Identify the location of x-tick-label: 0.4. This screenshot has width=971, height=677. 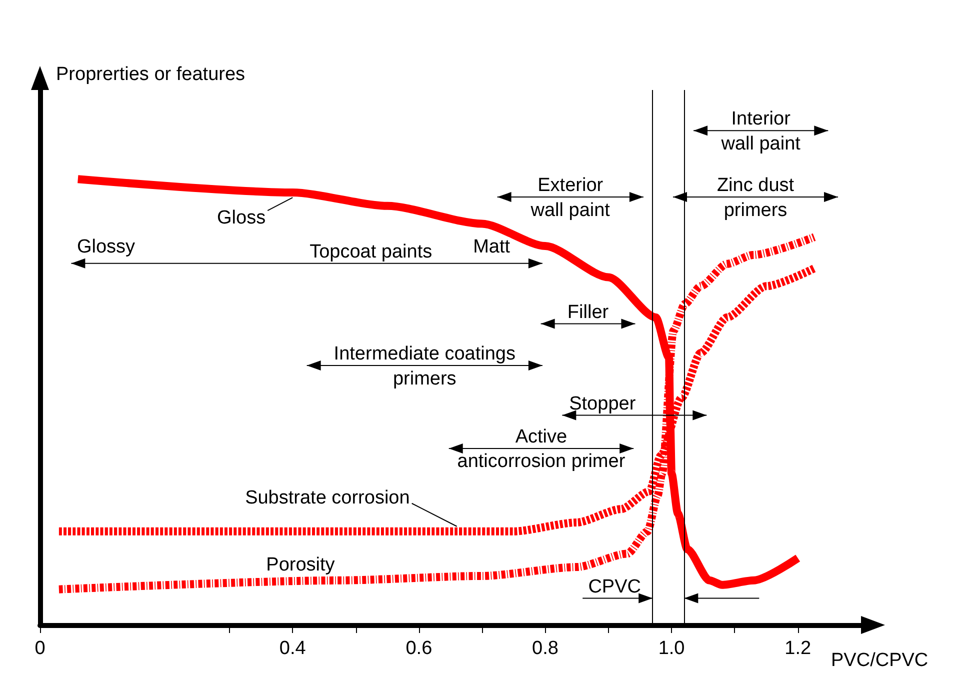
(292, 648).